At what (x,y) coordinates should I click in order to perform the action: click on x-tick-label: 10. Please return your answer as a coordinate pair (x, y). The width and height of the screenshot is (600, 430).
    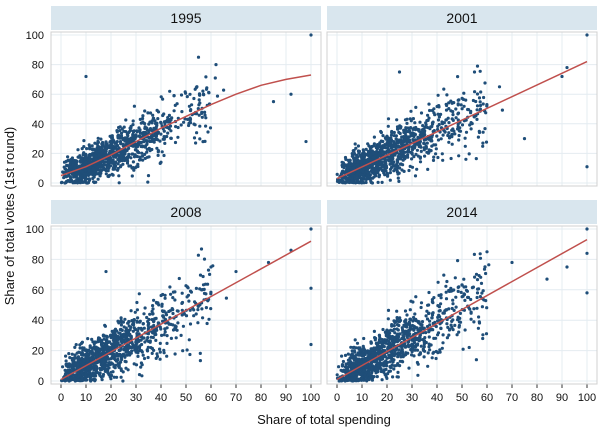
    Looking at the image, I should click on (86, 398).